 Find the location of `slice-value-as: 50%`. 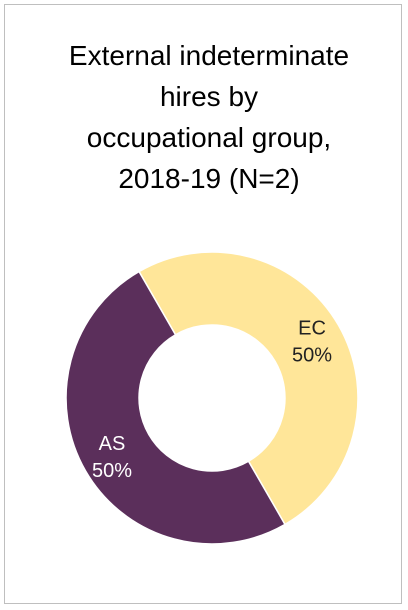

slice-value-as: 50% is located at coordinates (112, 471).